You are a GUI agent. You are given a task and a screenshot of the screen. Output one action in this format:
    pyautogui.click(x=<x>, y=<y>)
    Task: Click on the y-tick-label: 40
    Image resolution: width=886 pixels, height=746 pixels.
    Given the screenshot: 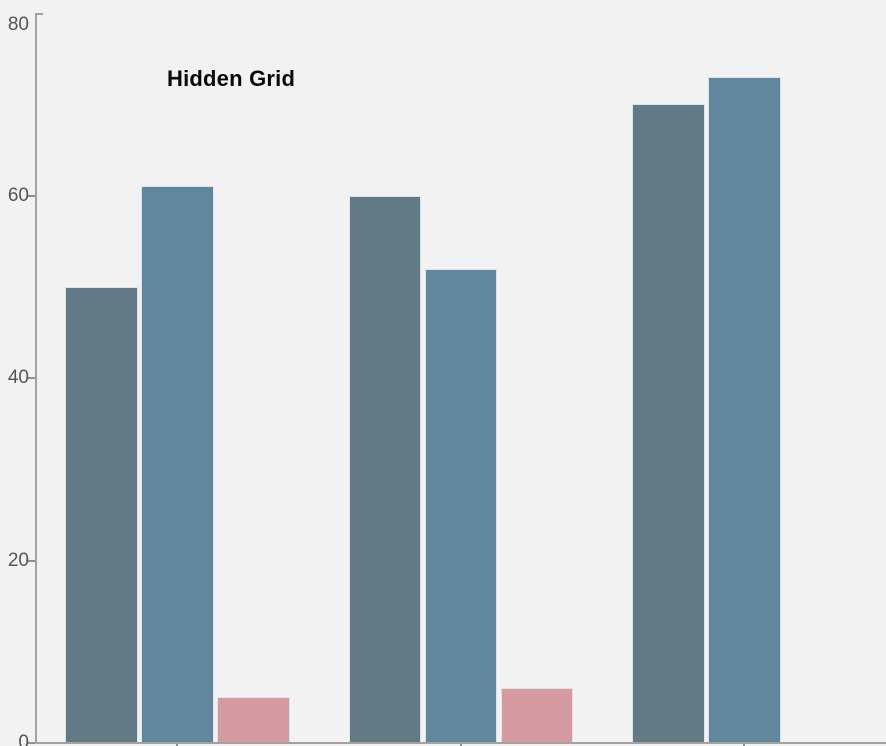 What is the action you would take?
    pyautogui.click(x=18, y=377)
    